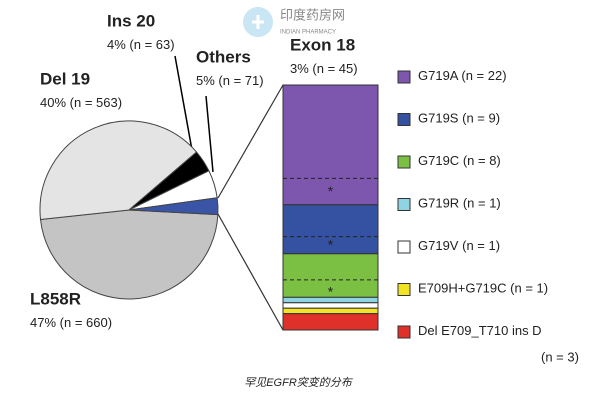  I want to click on slice-value: 40% (n = 563), so click(81, 102).